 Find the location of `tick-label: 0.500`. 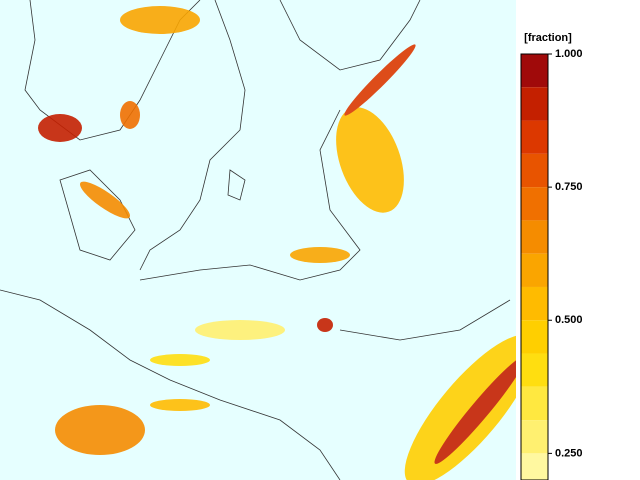

tick-label: 0.500 is located at coordinates (569, 320).